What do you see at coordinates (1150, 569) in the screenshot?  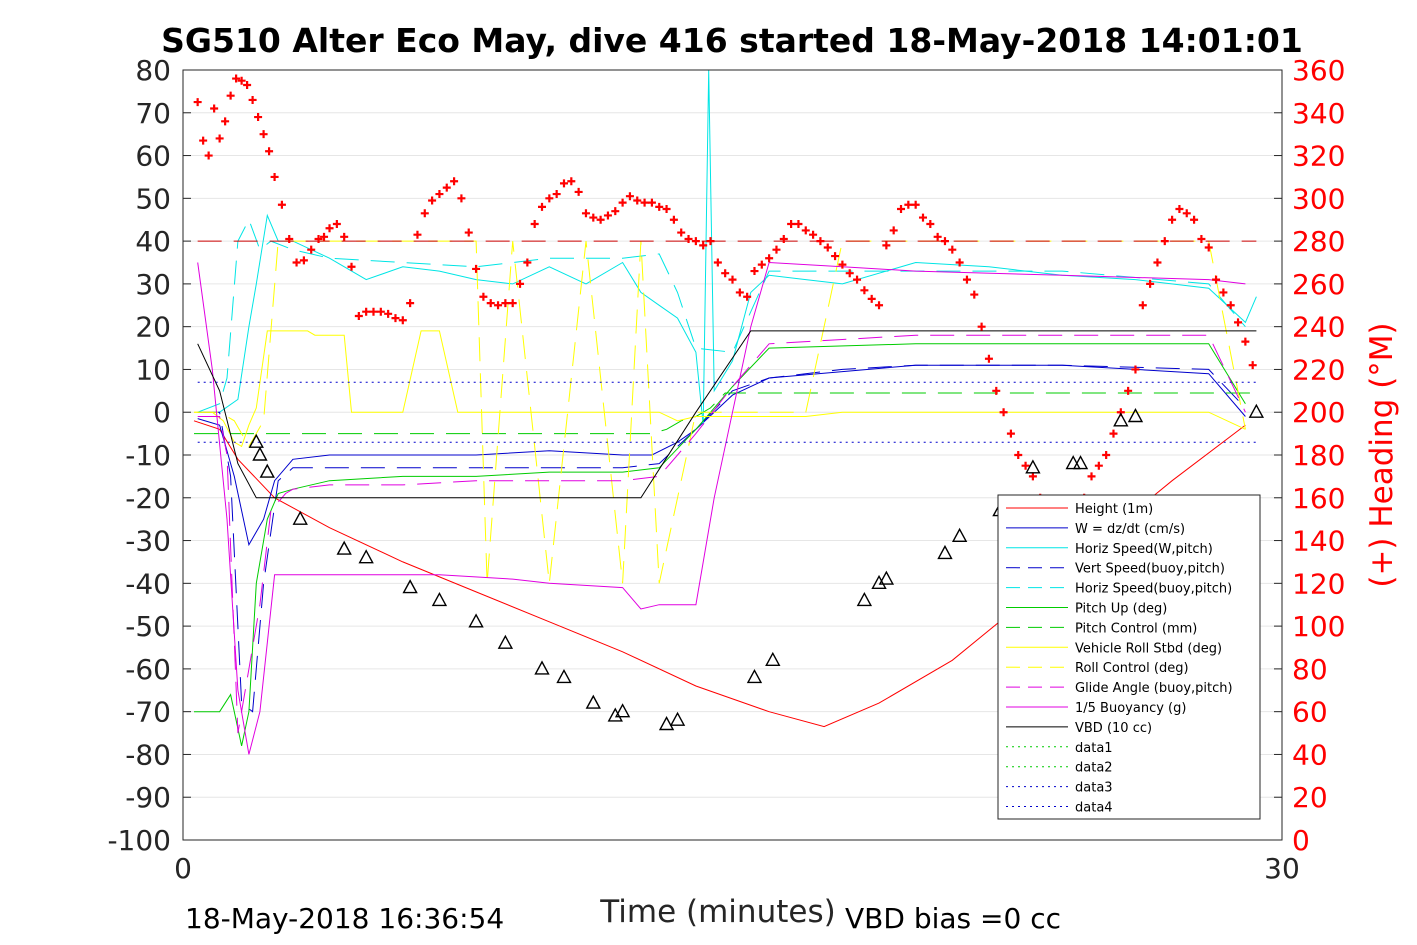 I see `legend-label: Vert Speed(buoy,pitch)` at bounding box center [1150, 569].